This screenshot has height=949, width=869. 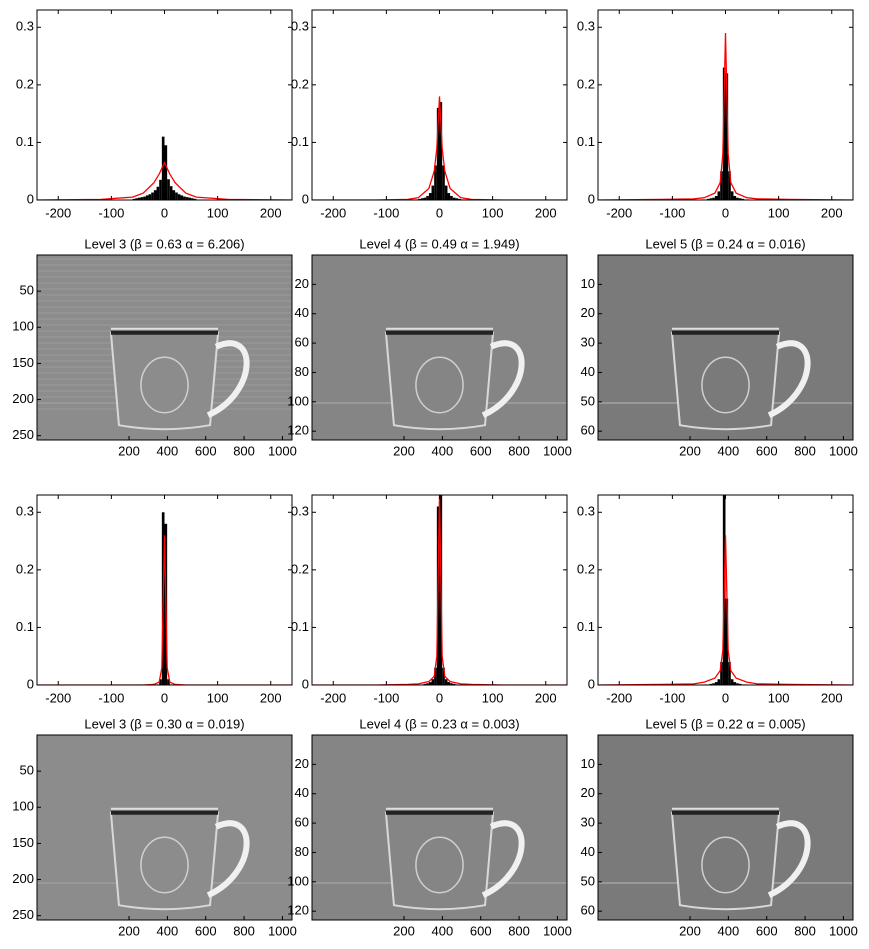 I want to click on y-tick-label: 10, so click(x=588, y=763).